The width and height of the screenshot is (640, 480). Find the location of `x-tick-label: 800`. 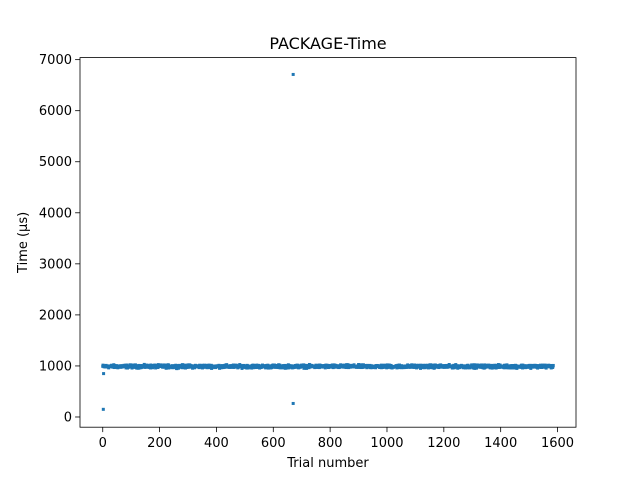

x-tick-label: 800 is located at coordinates (330, 443).